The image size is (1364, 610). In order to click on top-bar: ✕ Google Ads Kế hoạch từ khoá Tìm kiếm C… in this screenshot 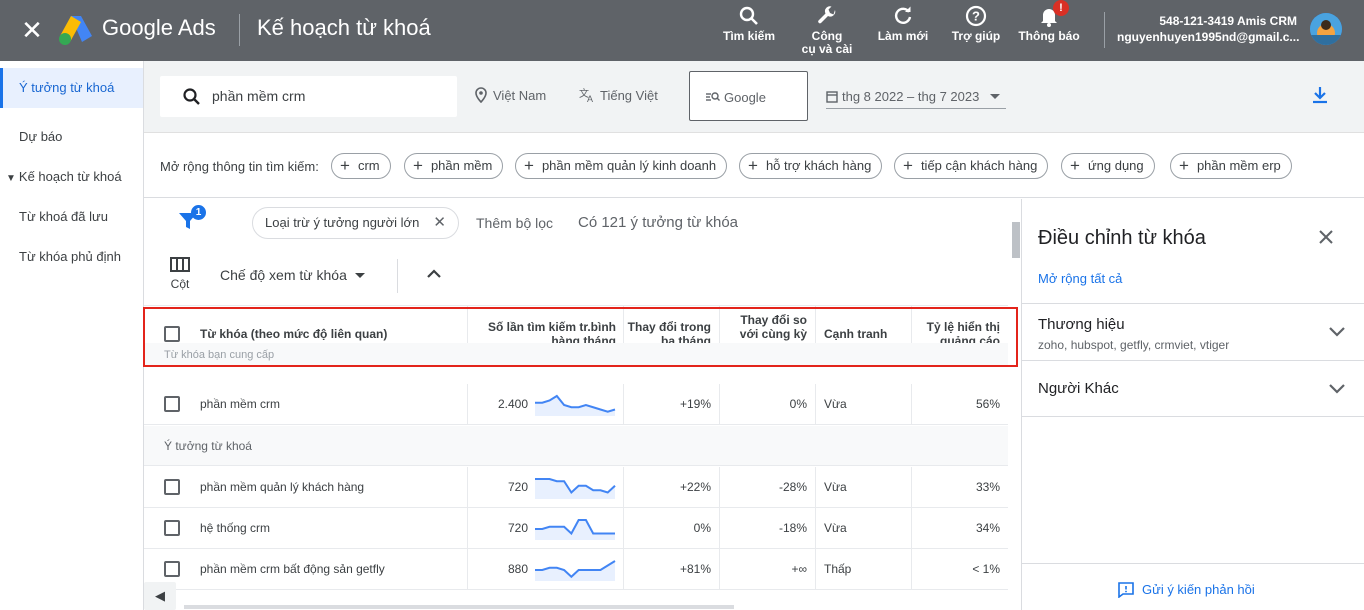, I will do `click(682, 30)`.